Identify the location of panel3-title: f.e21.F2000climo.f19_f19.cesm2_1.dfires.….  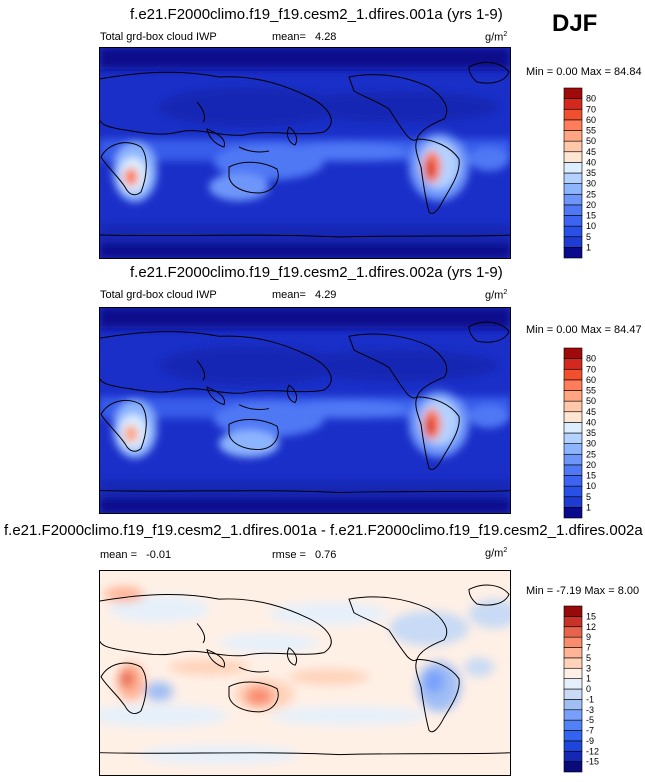
(323, 530).